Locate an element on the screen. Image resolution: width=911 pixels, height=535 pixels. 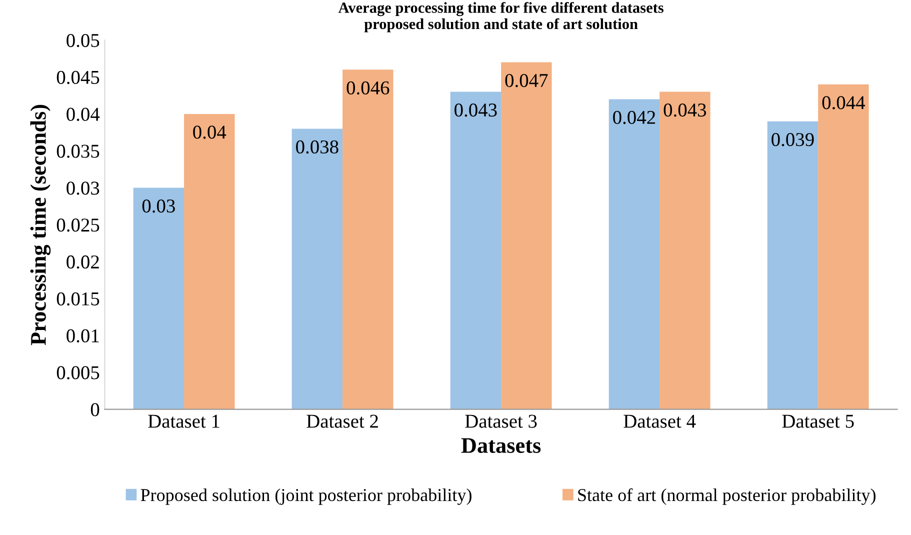
y-tick-label: 0.005 is located at coordinates (78, 373).